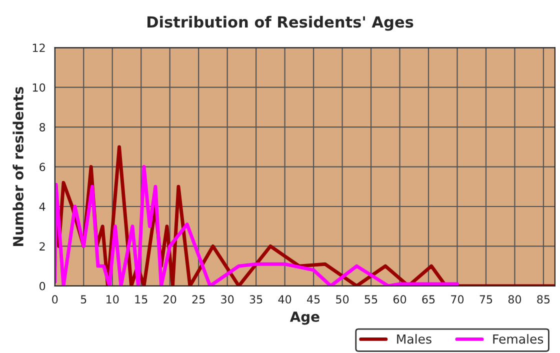 The image size is (560, 353). Describe the element at coordinates (518, 339) in the screenshot. I see `legend-label: Females` at that location.